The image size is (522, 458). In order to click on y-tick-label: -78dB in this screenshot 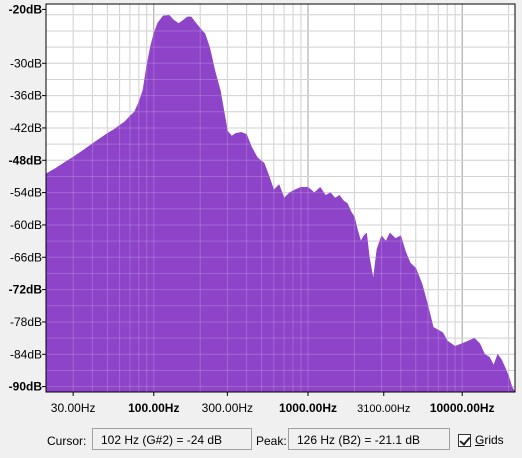, I will do `click(26, 322)`.